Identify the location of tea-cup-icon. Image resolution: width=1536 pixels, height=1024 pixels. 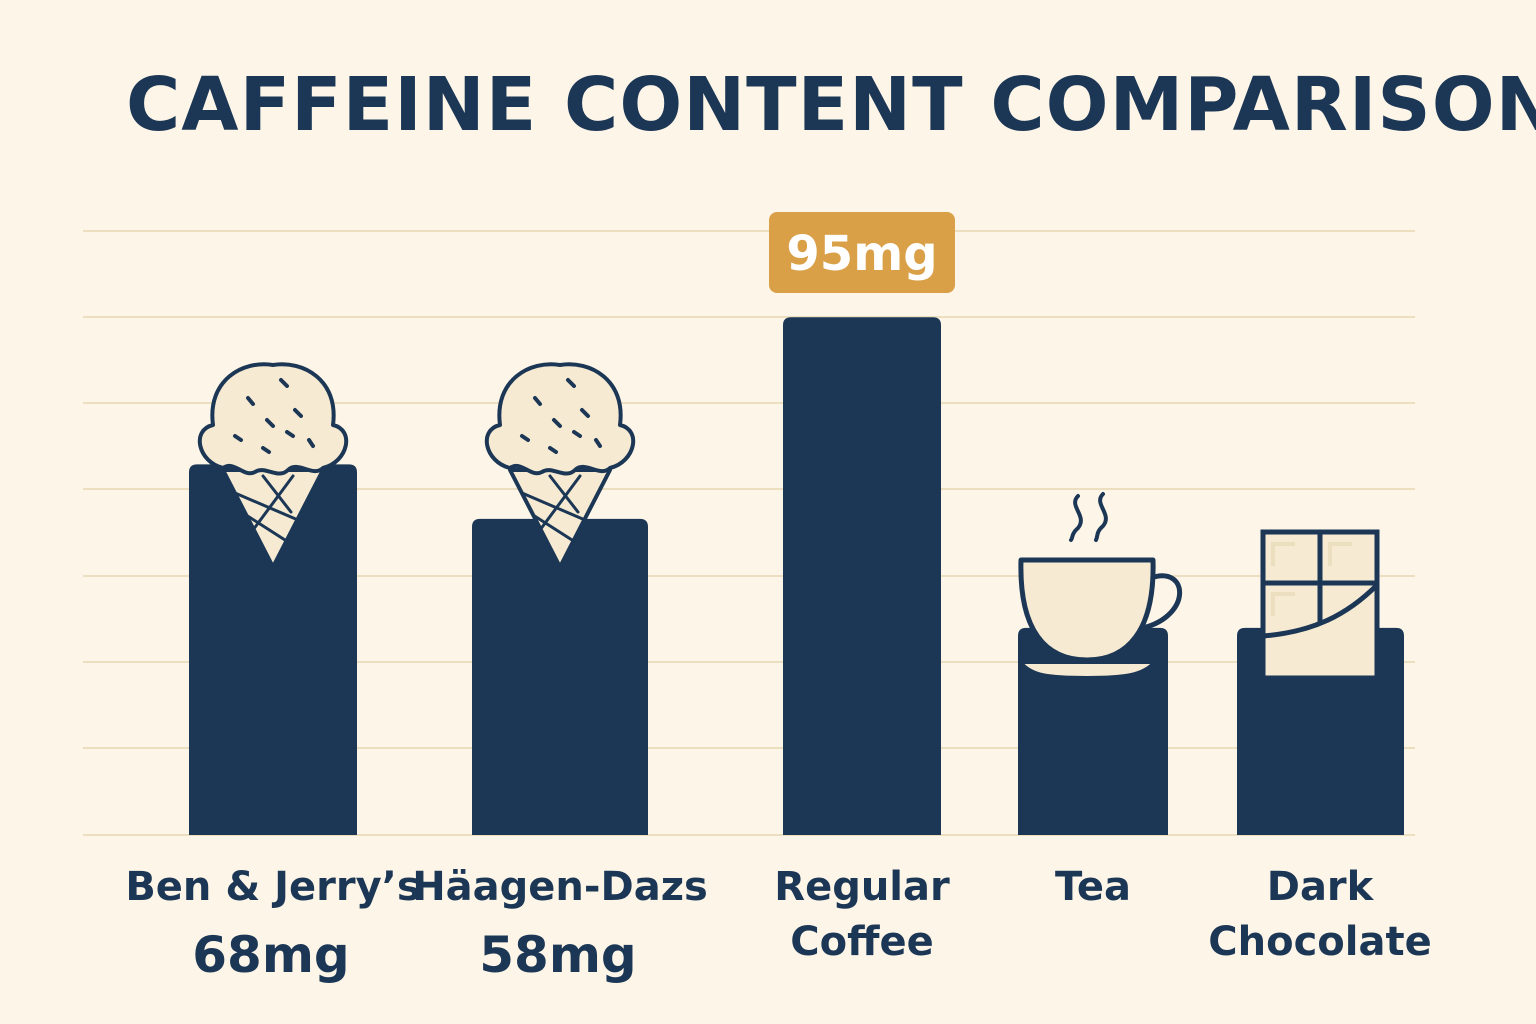
(1100, 586).